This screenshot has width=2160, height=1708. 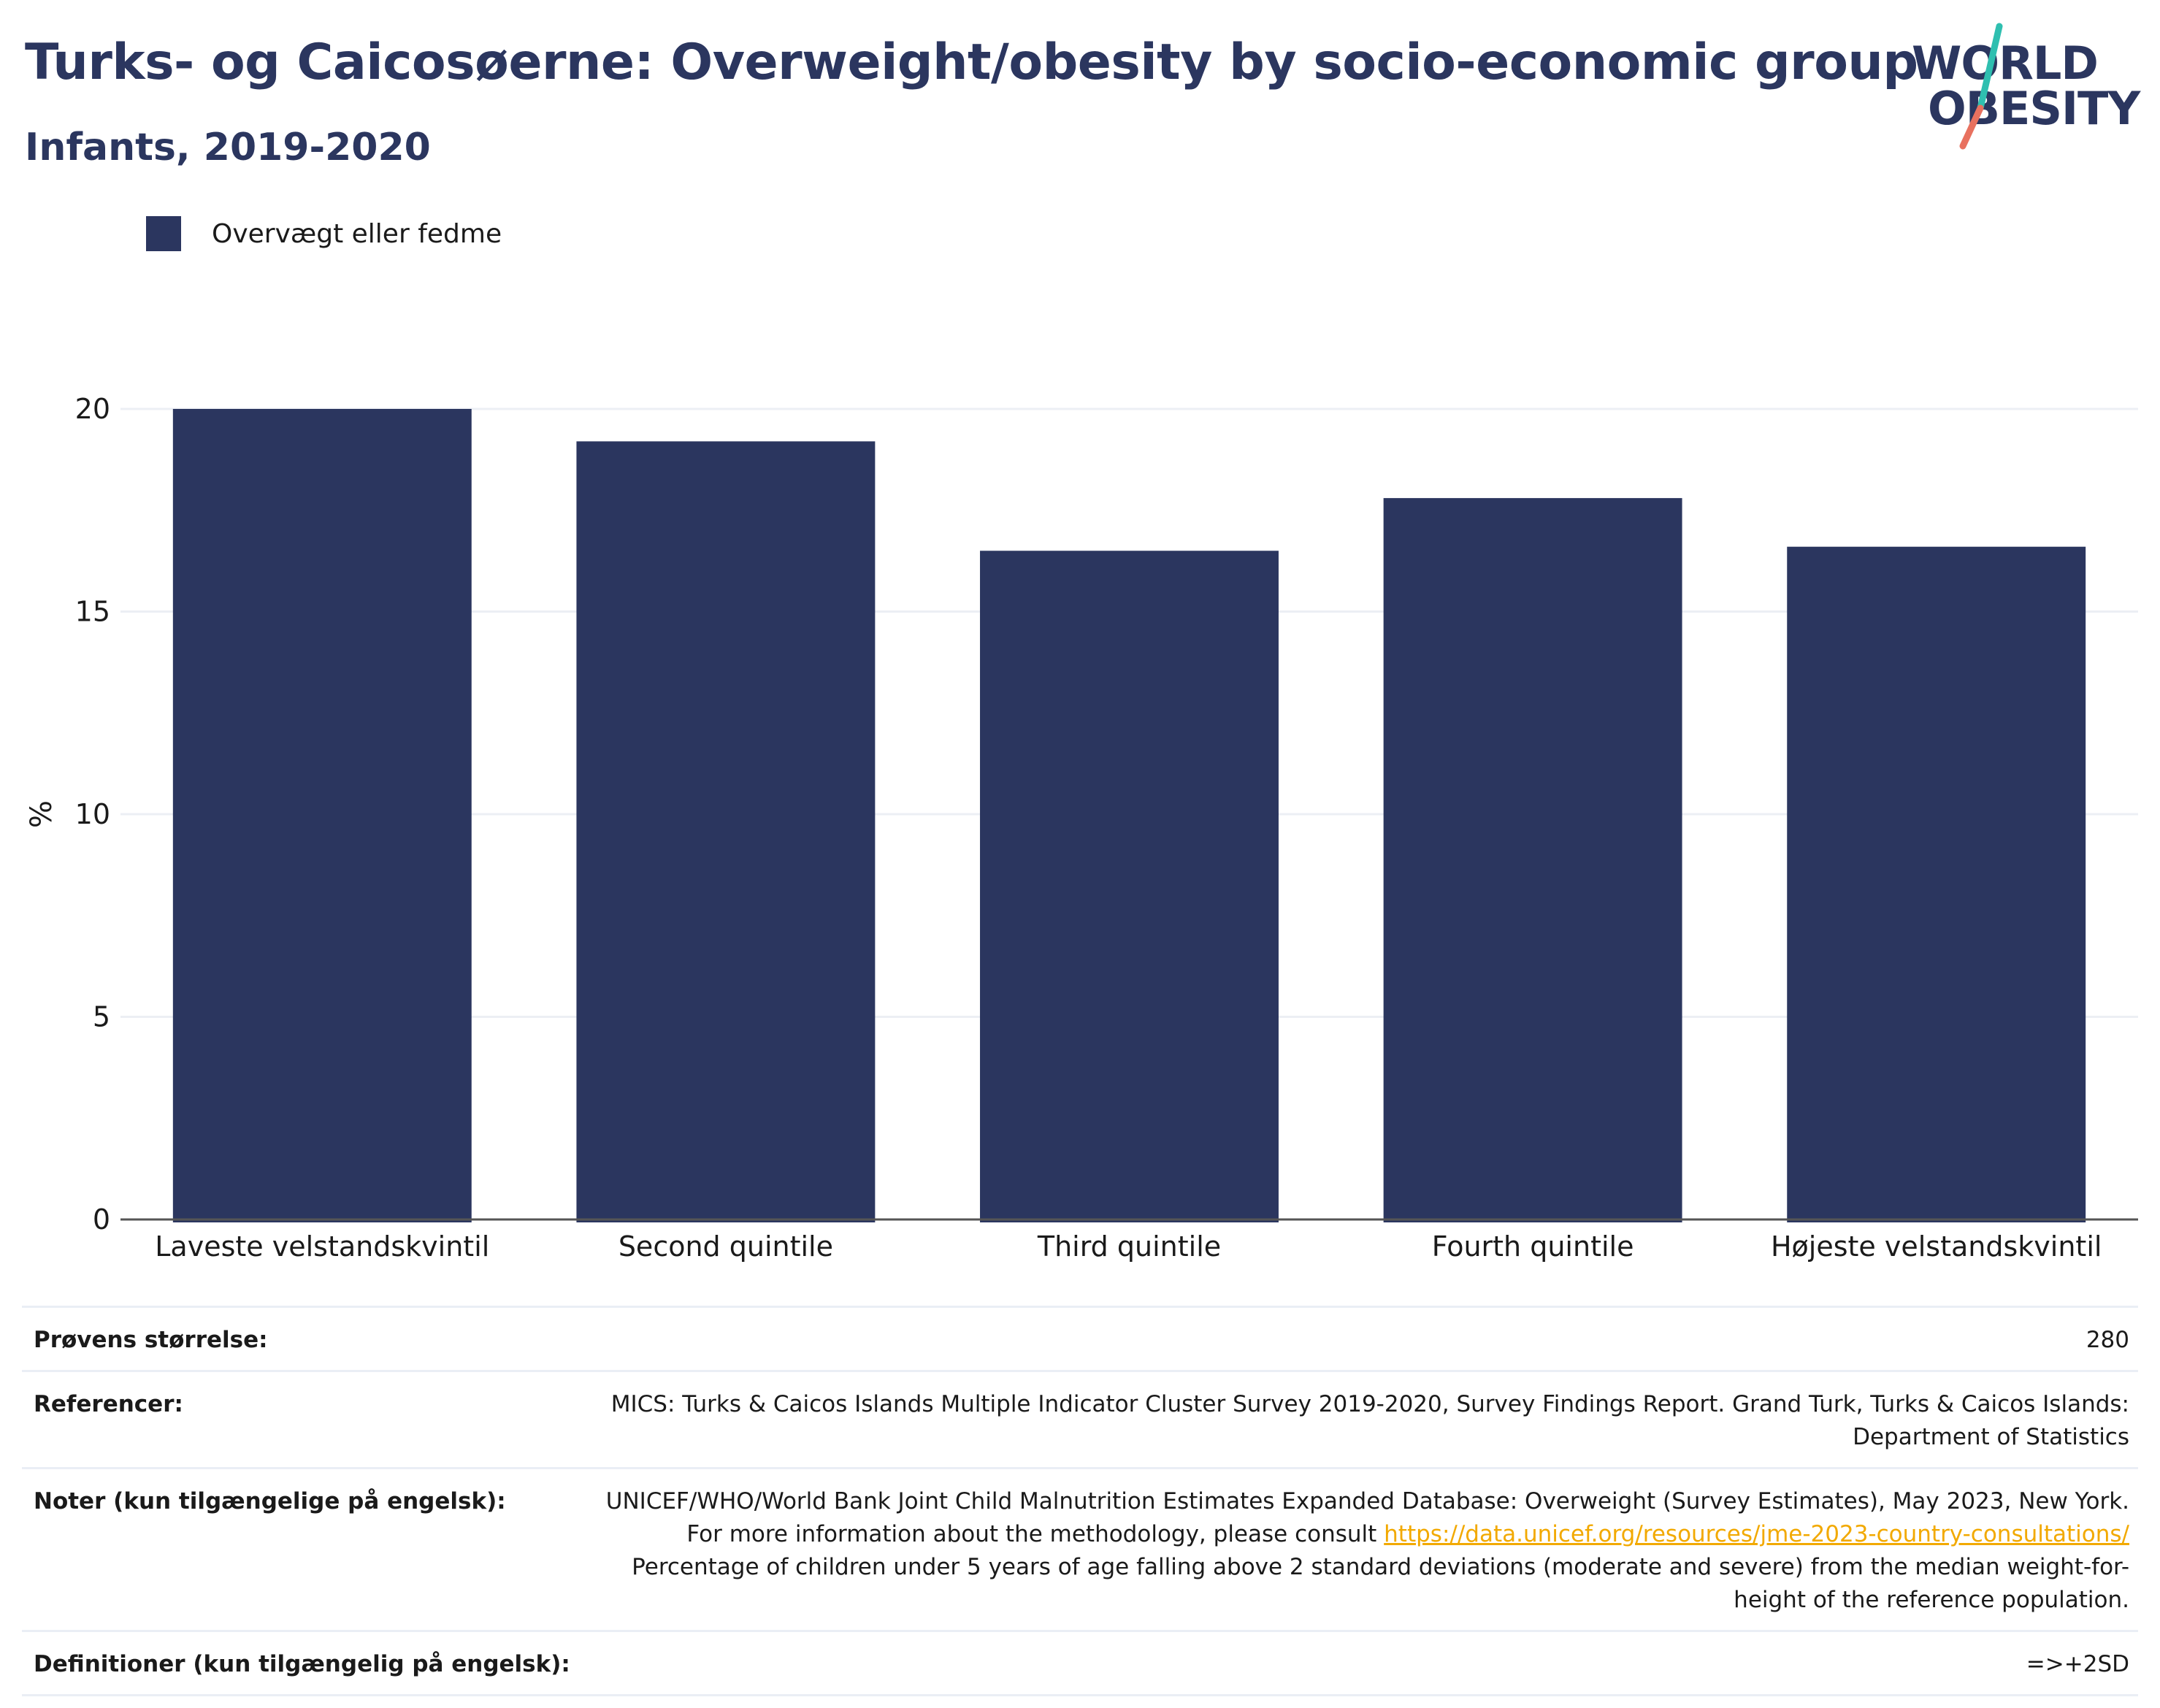 What do you see at coordinates (92, 814) in the screenshot?
I see `y-tick-label: 10` at bounding box center [92, 814].